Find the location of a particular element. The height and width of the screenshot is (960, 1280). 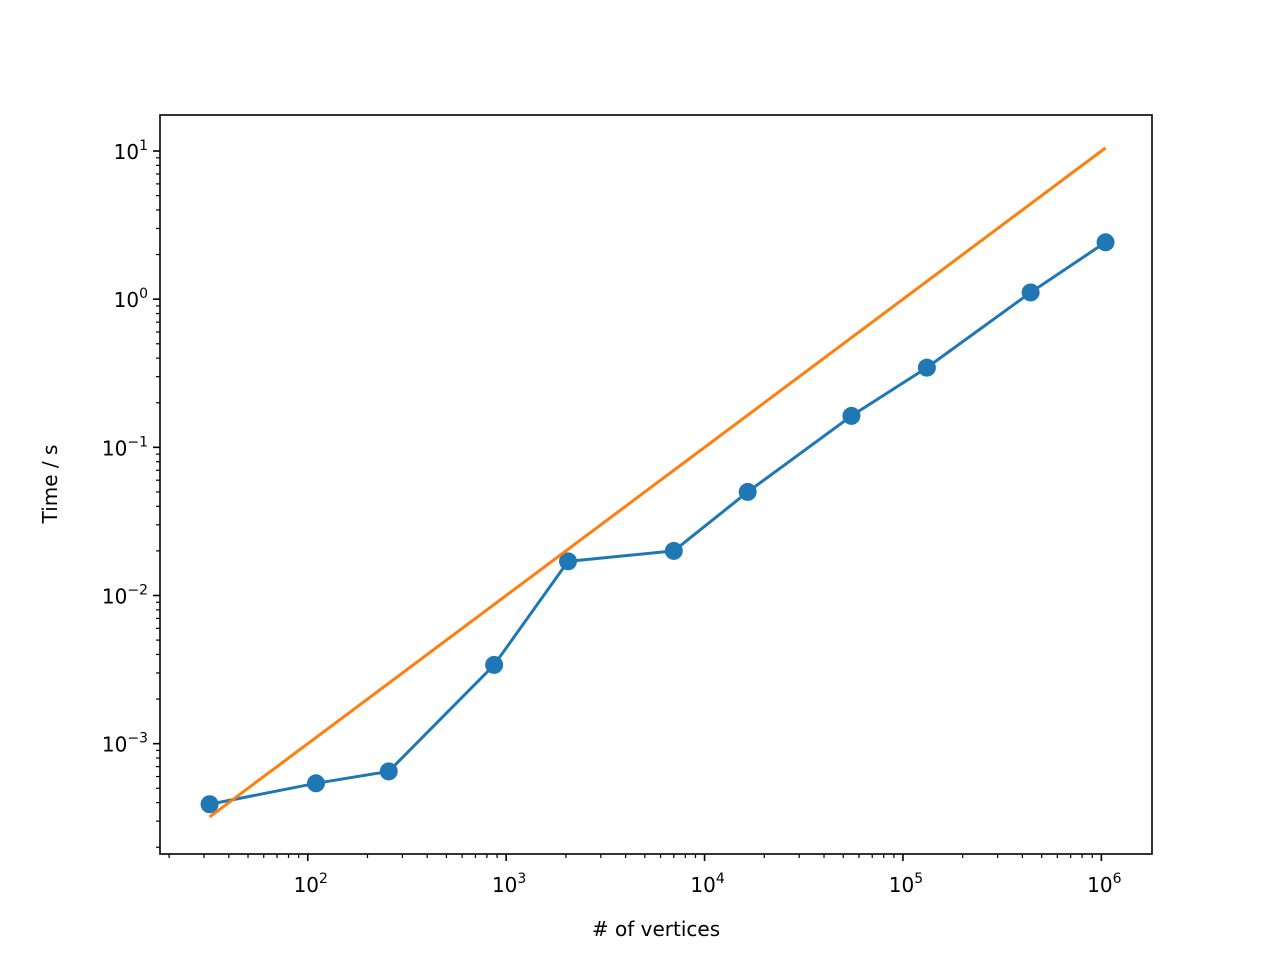

tick-label-exponent: 0 is located at coordinates (143, 294).